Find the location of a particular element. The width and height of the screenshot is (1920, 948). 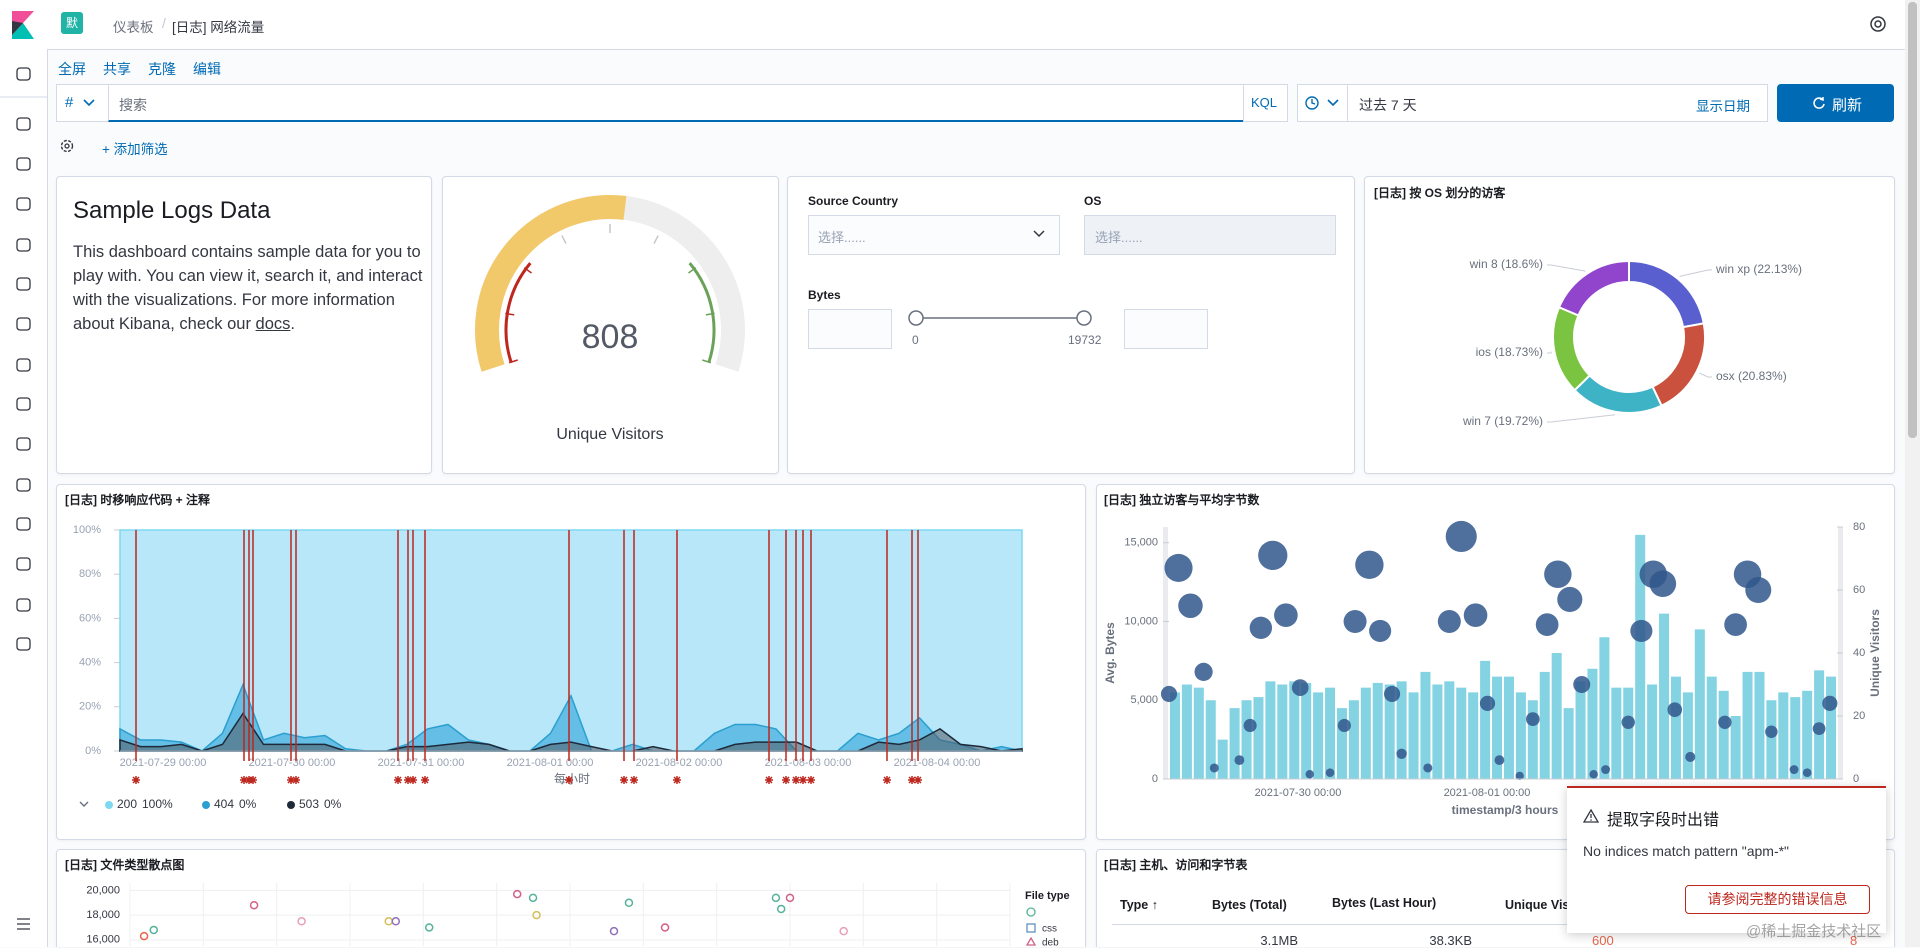

refresh-button is located at coordinates (1835, 103).